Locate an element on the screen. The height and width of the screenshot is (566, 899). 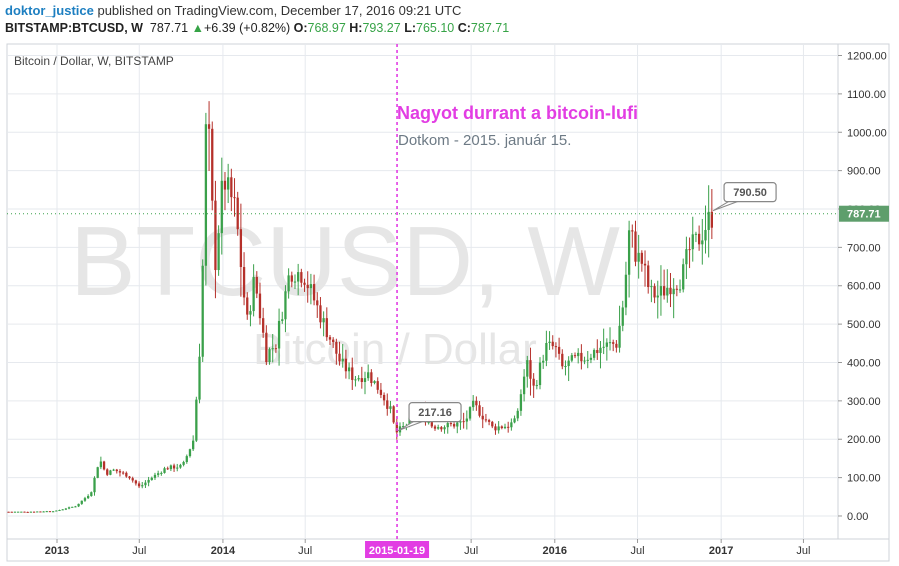
last-price-badge is located at coordinates (864, 213).